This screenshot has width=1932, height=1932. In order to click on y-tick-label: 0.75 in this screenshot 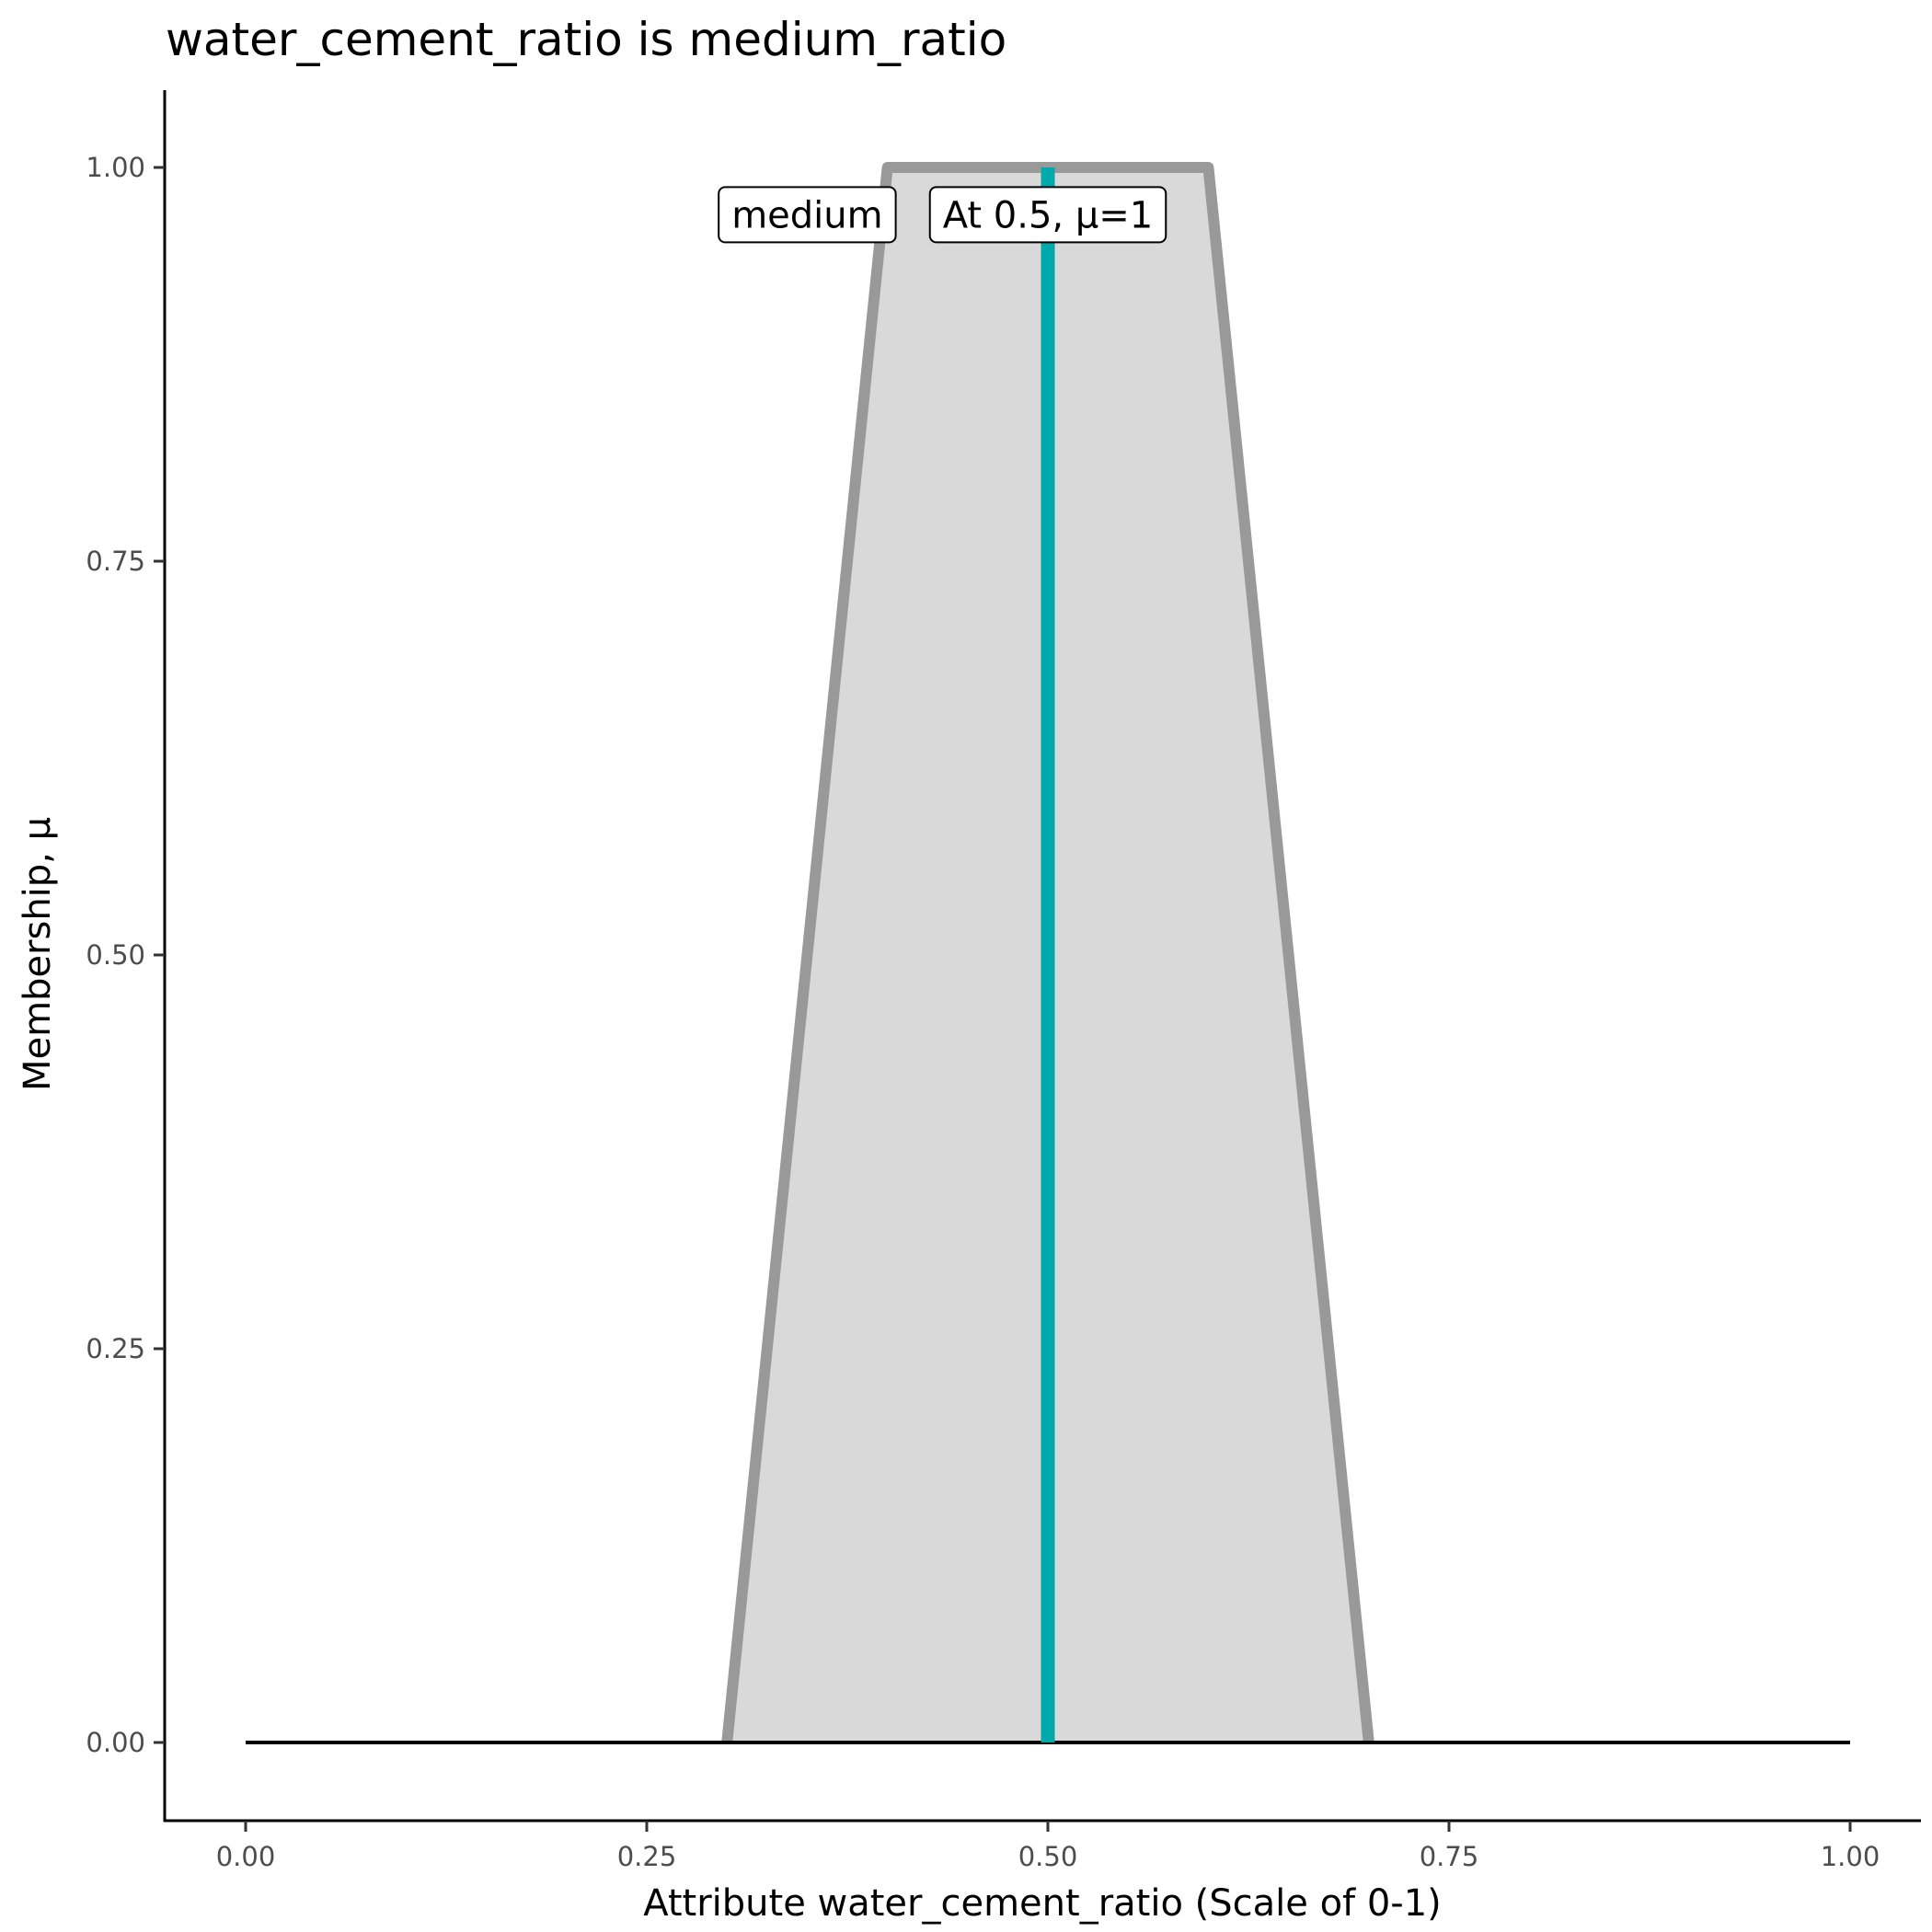, I will do `click(115, 561)`.